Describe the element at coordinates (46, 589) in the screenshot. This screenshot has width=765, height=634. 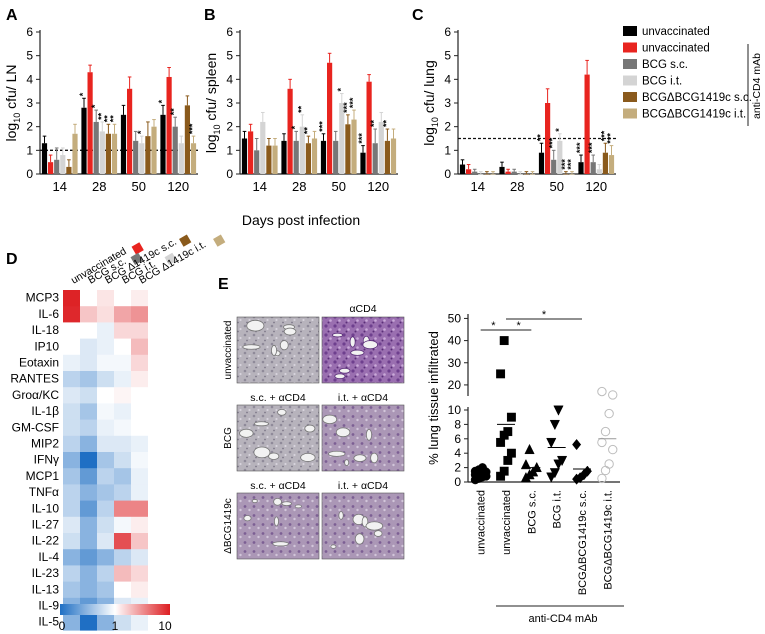
I see `heatmap-row-label: IL-13` at that location.